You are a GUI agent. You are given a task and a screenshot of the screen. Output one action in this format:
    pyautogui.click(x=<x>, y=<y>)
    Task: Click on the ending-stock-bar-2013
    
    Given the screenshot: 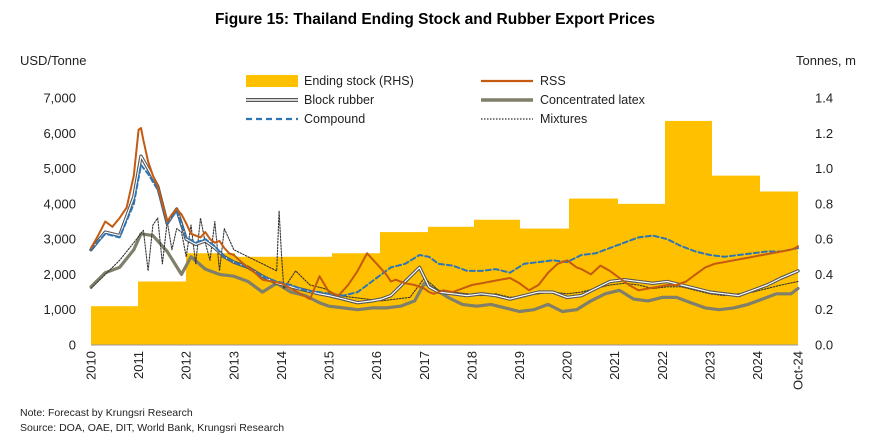 What is the action you would take?
    pyautogui.click(x=307, y=300)
    